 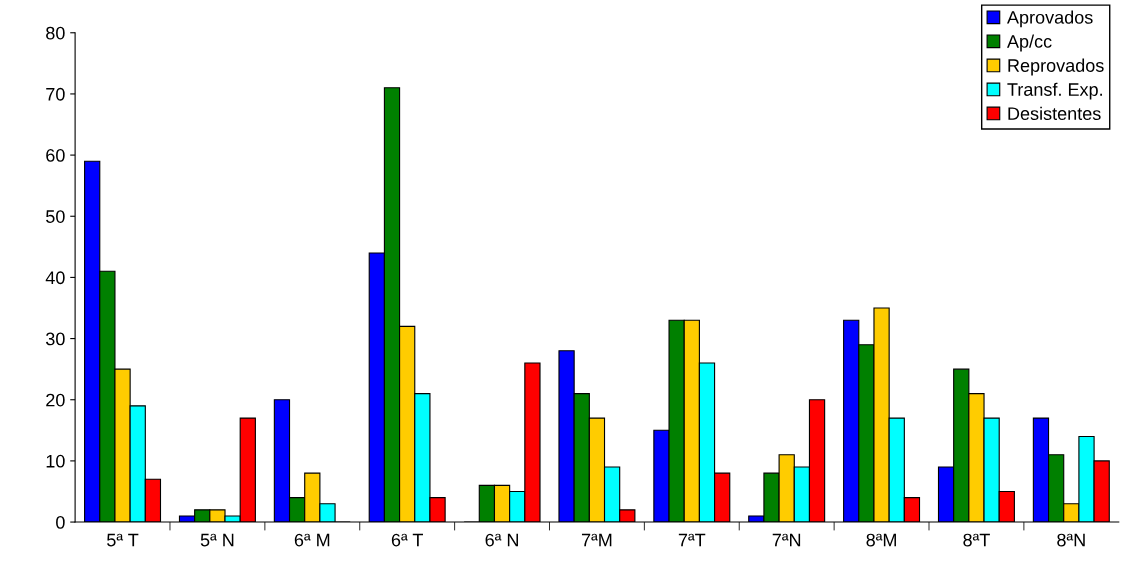 What do you see at coordinates (596, 540) in the screenshot?
I see `x-tick-label: 7ªM` at bounding box center [596, 540].